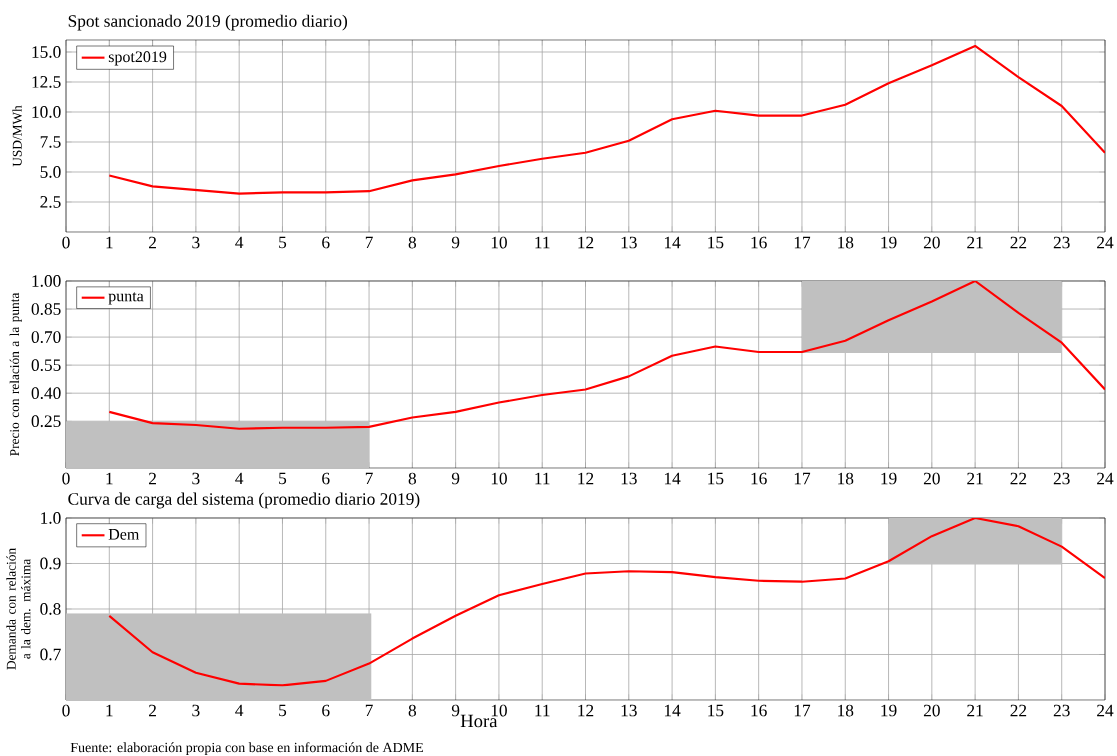  I want to click on y-tick-label: 0.25, so click(46, 421).